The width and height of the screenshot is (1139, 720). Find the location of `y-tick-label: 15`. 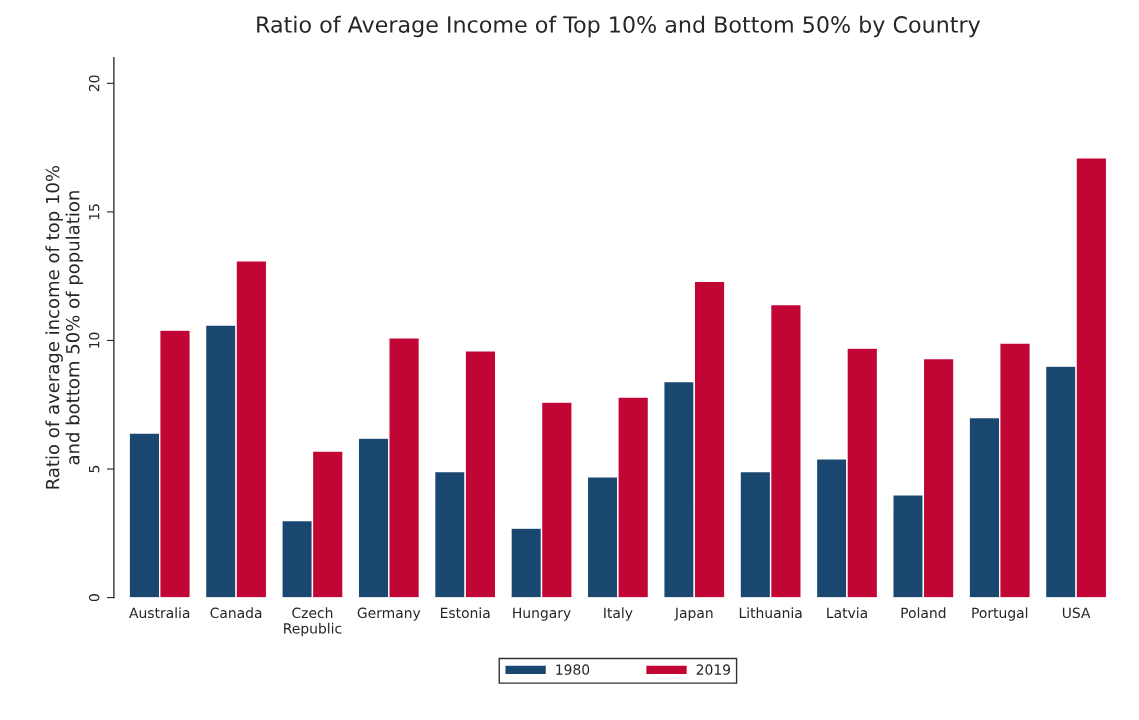

y-tick-label: 15 is located at coordinates (94, 212).